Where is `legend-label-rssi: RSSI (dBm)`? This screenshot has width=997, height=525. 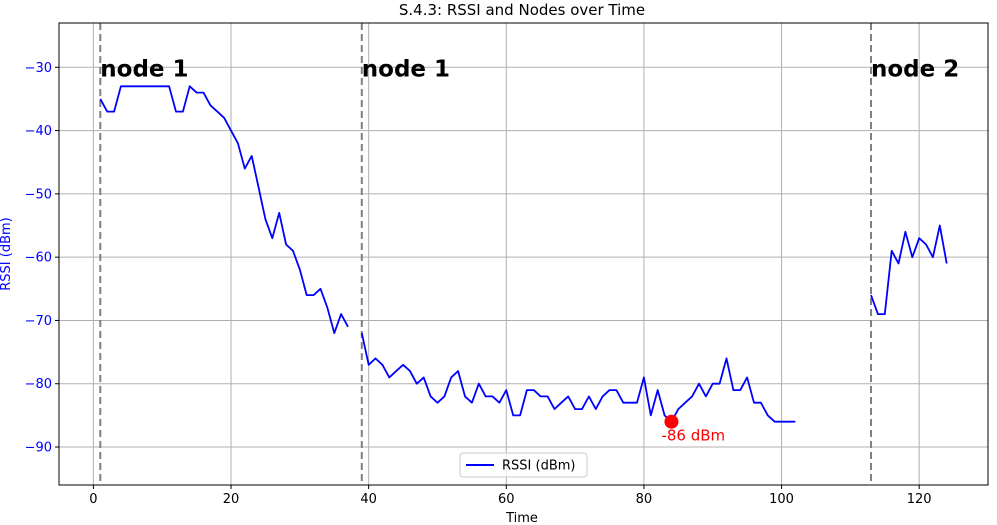
legend-label-rssi: RSSI (dBm) is located at coordinates (538, 466).